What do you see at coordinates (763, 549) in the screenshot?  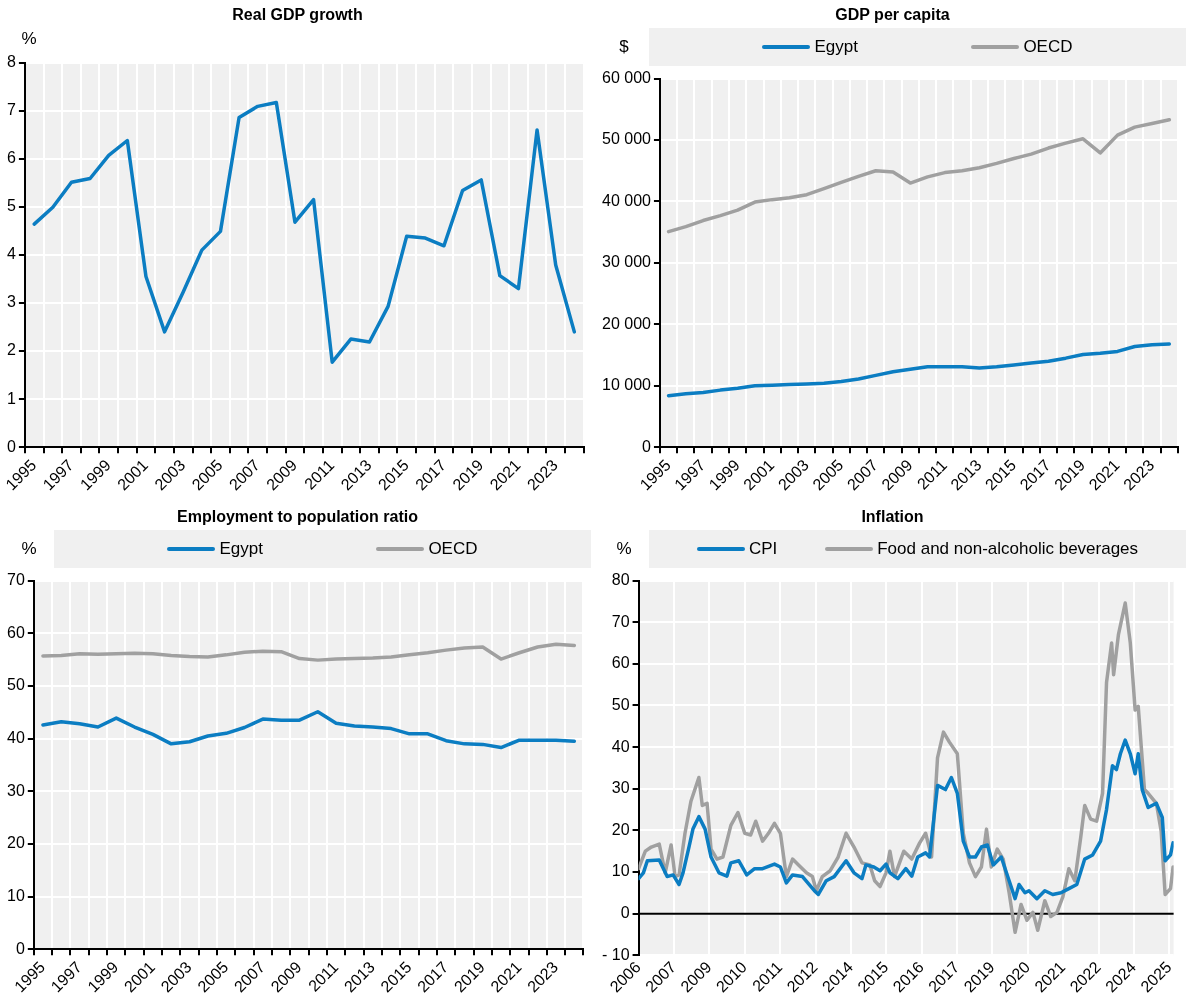 I see `legend-label: CPI` at bounding box center [763, 549].